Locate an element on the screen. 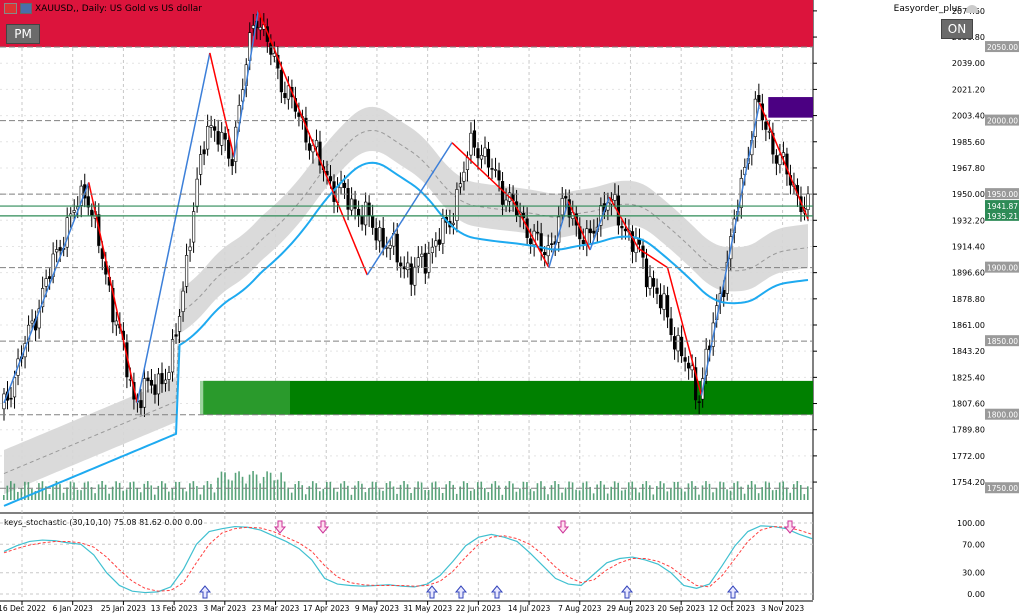 This screenshot has height=613, width=1024. price-level-label: 1800.00 is located at coordinates (1002, 415).